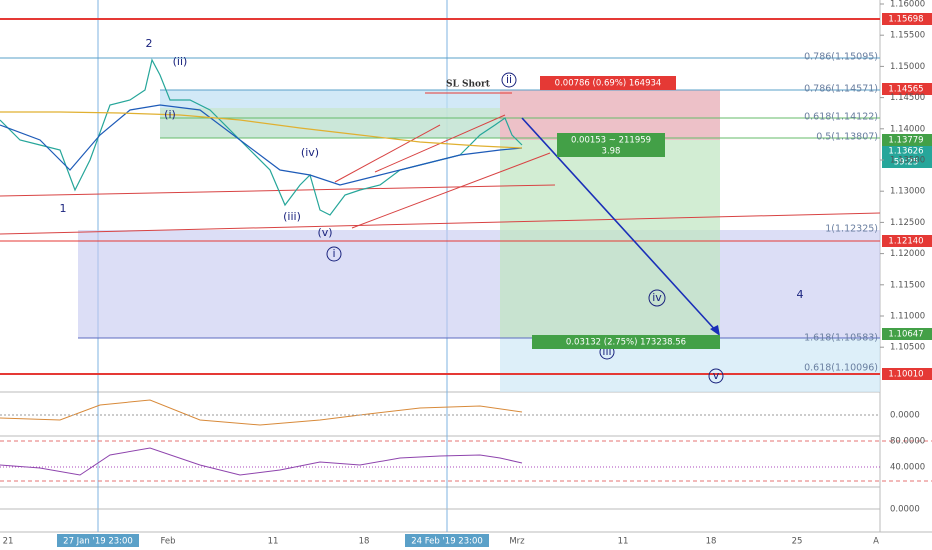  Describe the element at coordinates (907, 254) in the screenshot. I see `price-tick-label: 1.12000` at that location.